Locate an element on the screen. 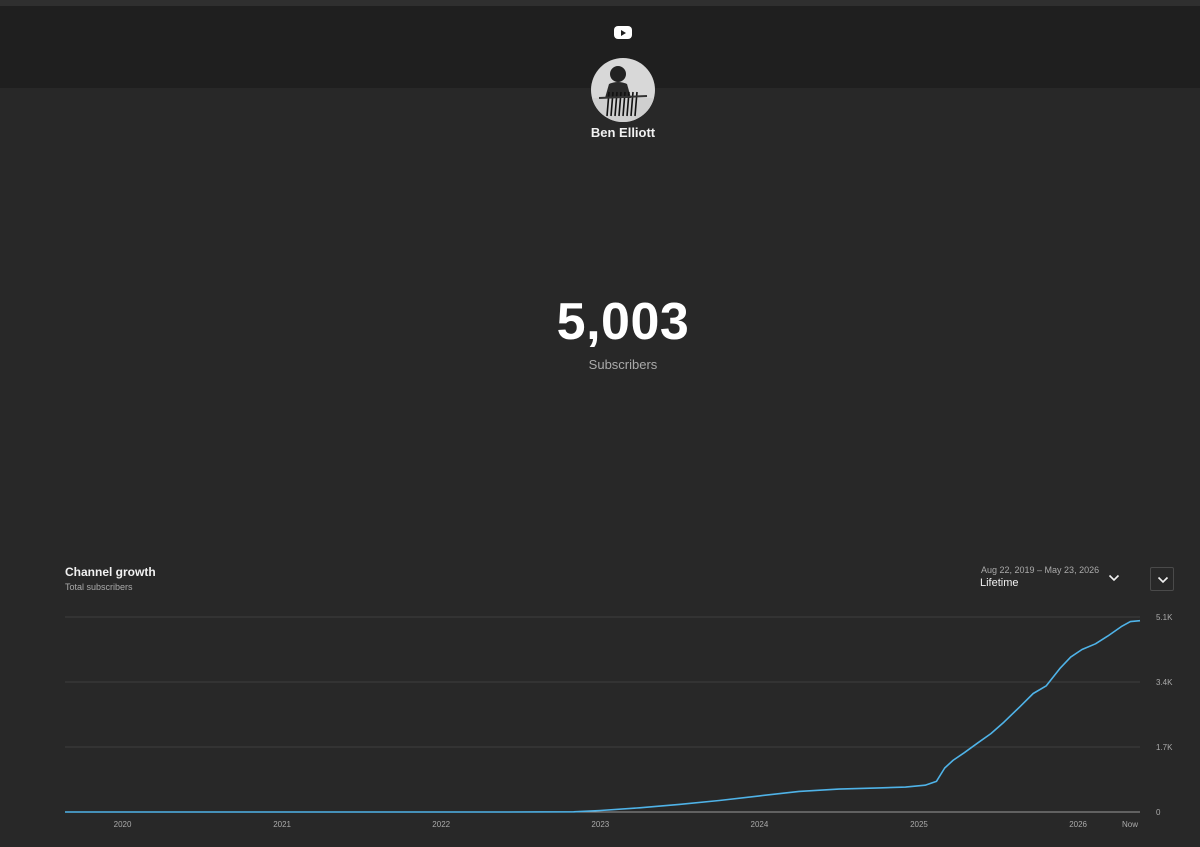 Image resolution: width=1200 pixels, height=847 pixels. subscriber-label: Subscribers is located at coordinates (623, 364).